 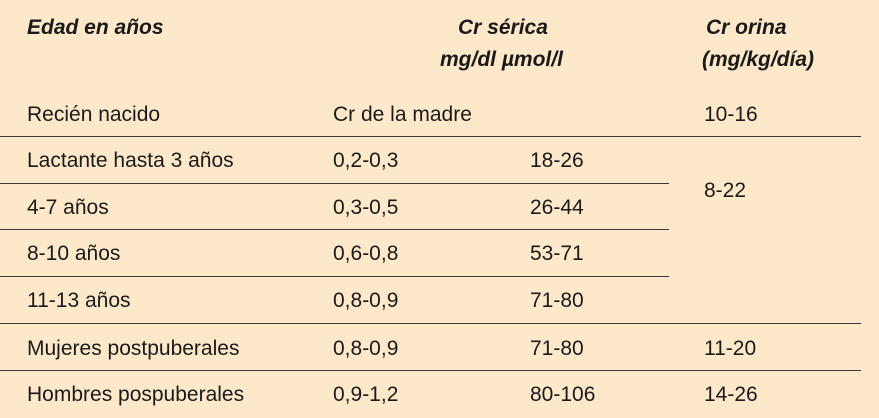 I want to click on row-6-edad: Hombres pospuberales, so click(x=136, y=394).